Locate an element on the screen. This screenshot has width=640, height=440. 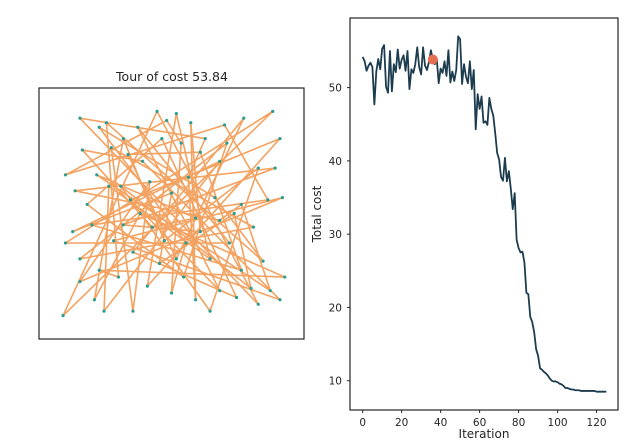
tour-plot-title: Tour of cost 53.84 is located at coordinates (171, 76).